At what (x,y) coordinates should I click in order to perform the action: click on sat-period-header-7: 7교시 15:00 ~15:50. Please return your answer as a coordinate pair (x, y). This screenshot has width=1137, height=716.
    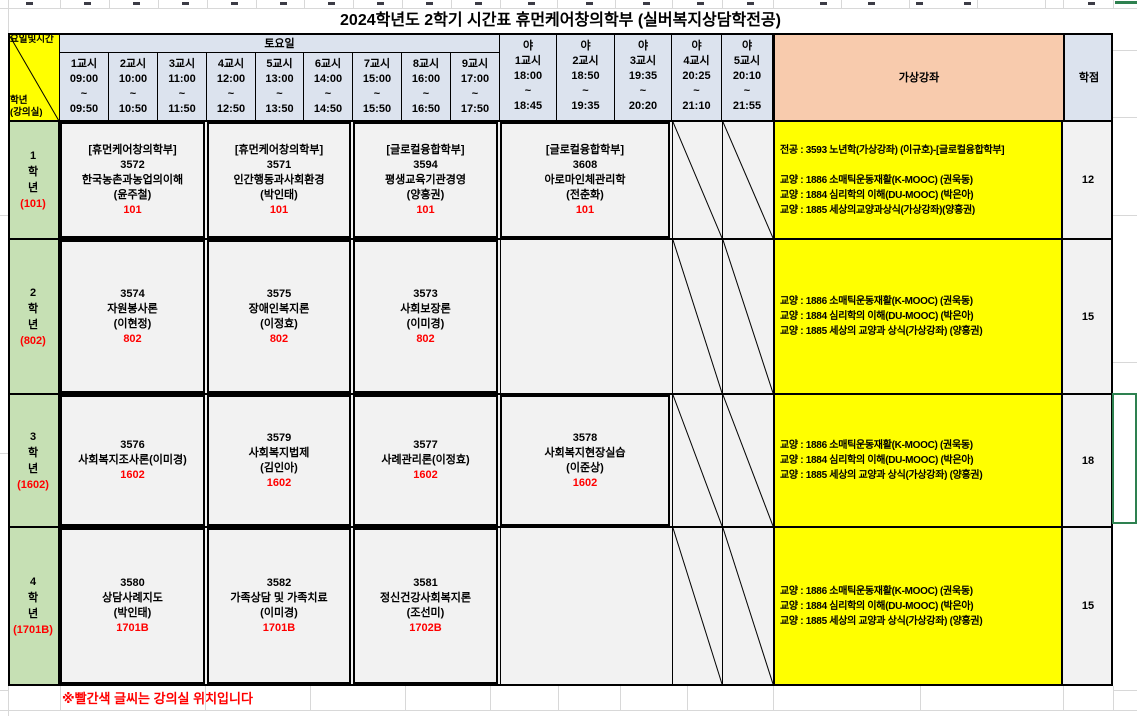
    Looking at the image, I should click on (377, 86).